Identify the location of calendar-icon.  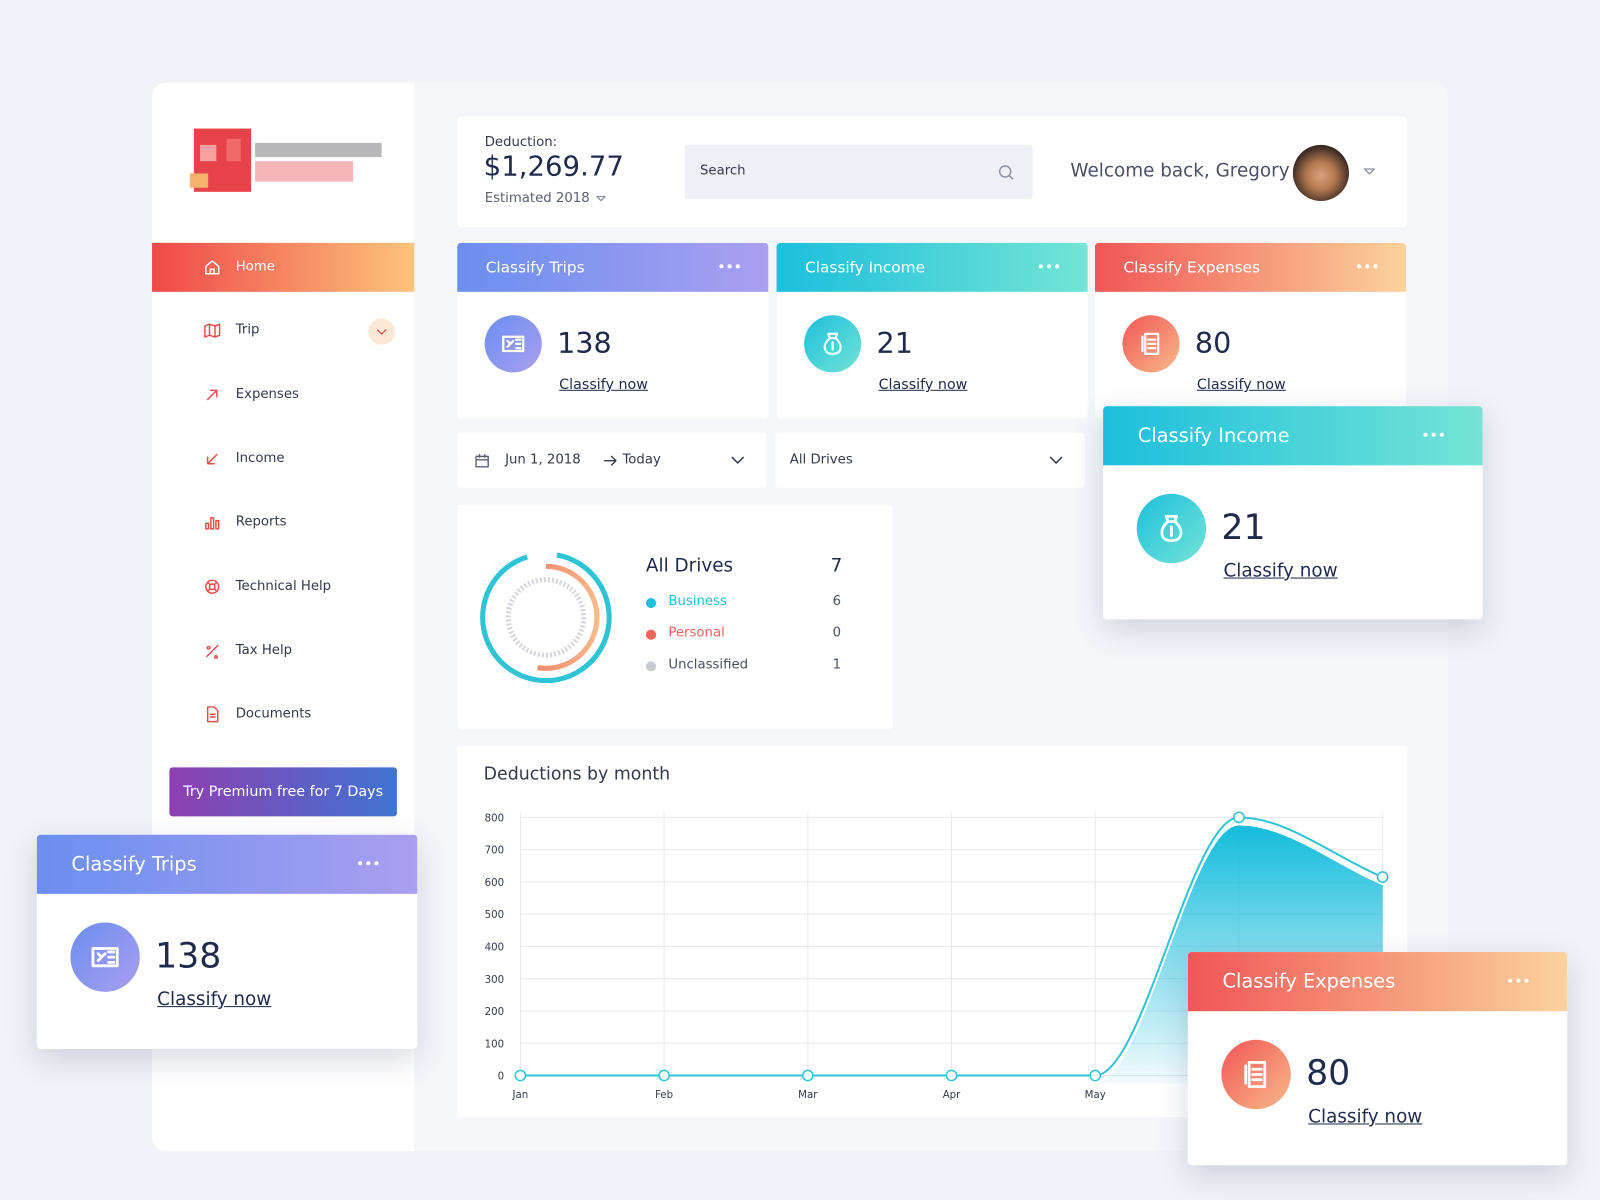
(482, 460).